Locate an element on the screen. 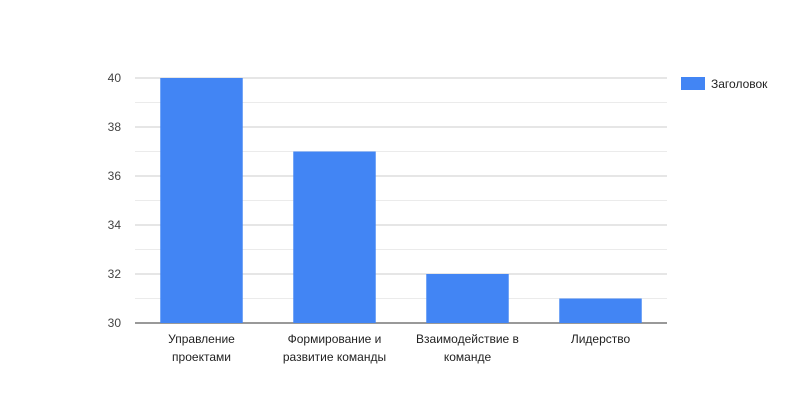  y-tick-label: 34 is located at coordinates (115, 225).